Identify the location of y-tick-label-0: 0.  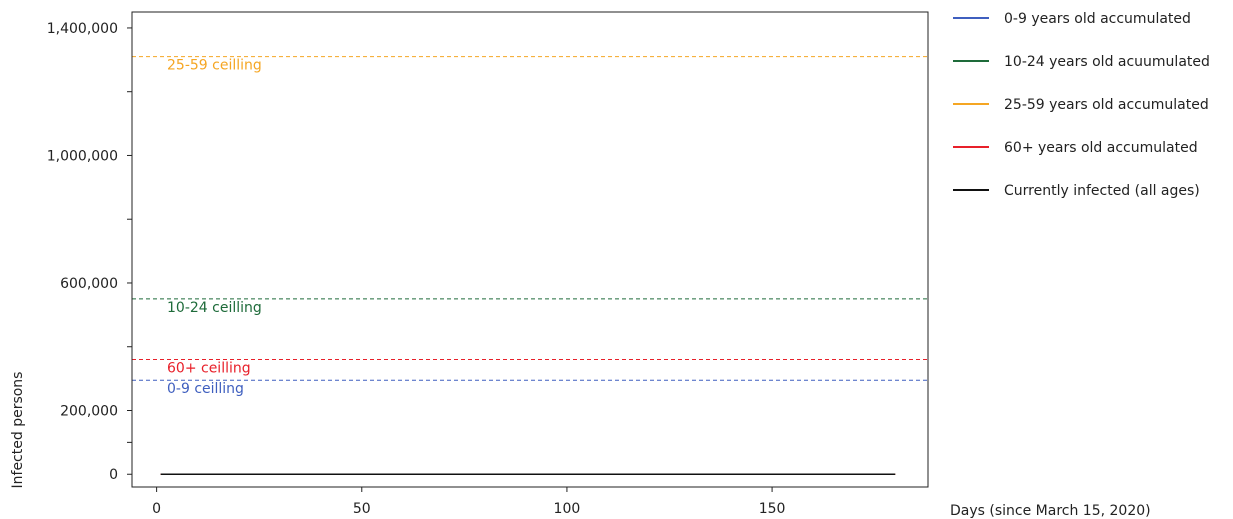
(113, 475).